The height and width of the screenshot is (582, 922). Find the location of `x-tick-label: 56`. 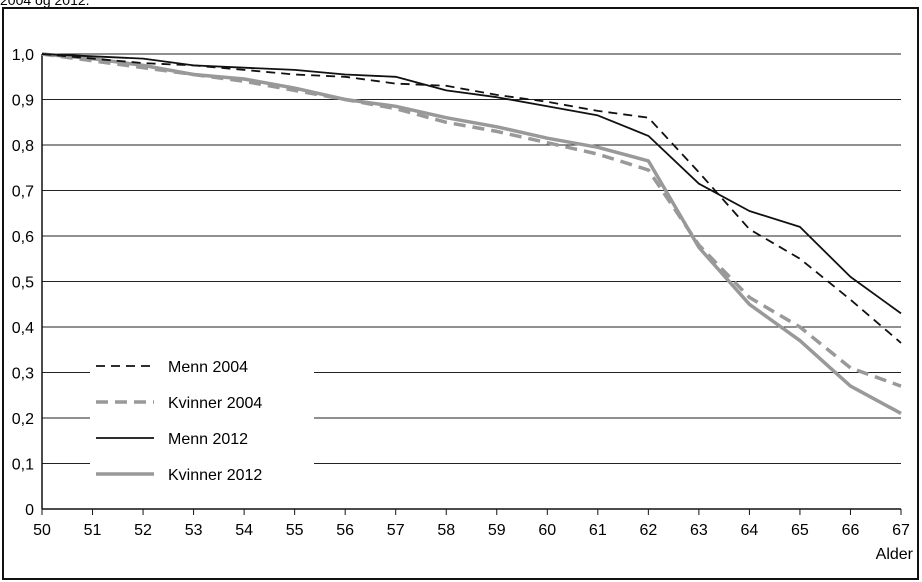

x-tick-label: 56 is located at coordinates (345, 530).